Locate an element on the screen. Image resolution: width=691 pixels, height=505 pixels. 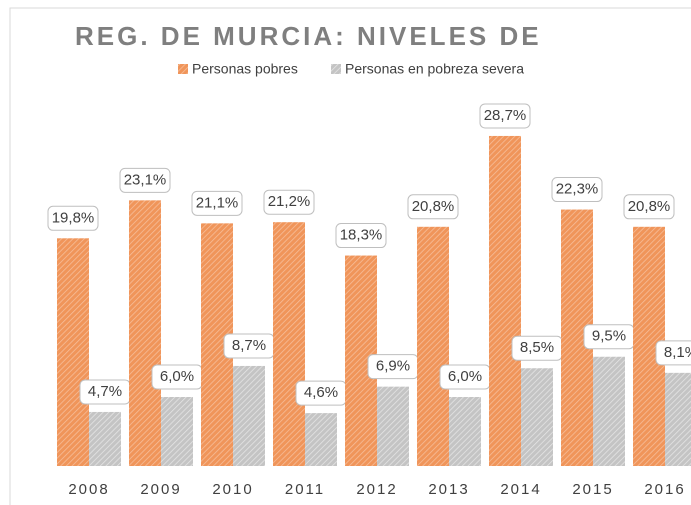
data-label: 28,7% is located at coordinates (505, 115).